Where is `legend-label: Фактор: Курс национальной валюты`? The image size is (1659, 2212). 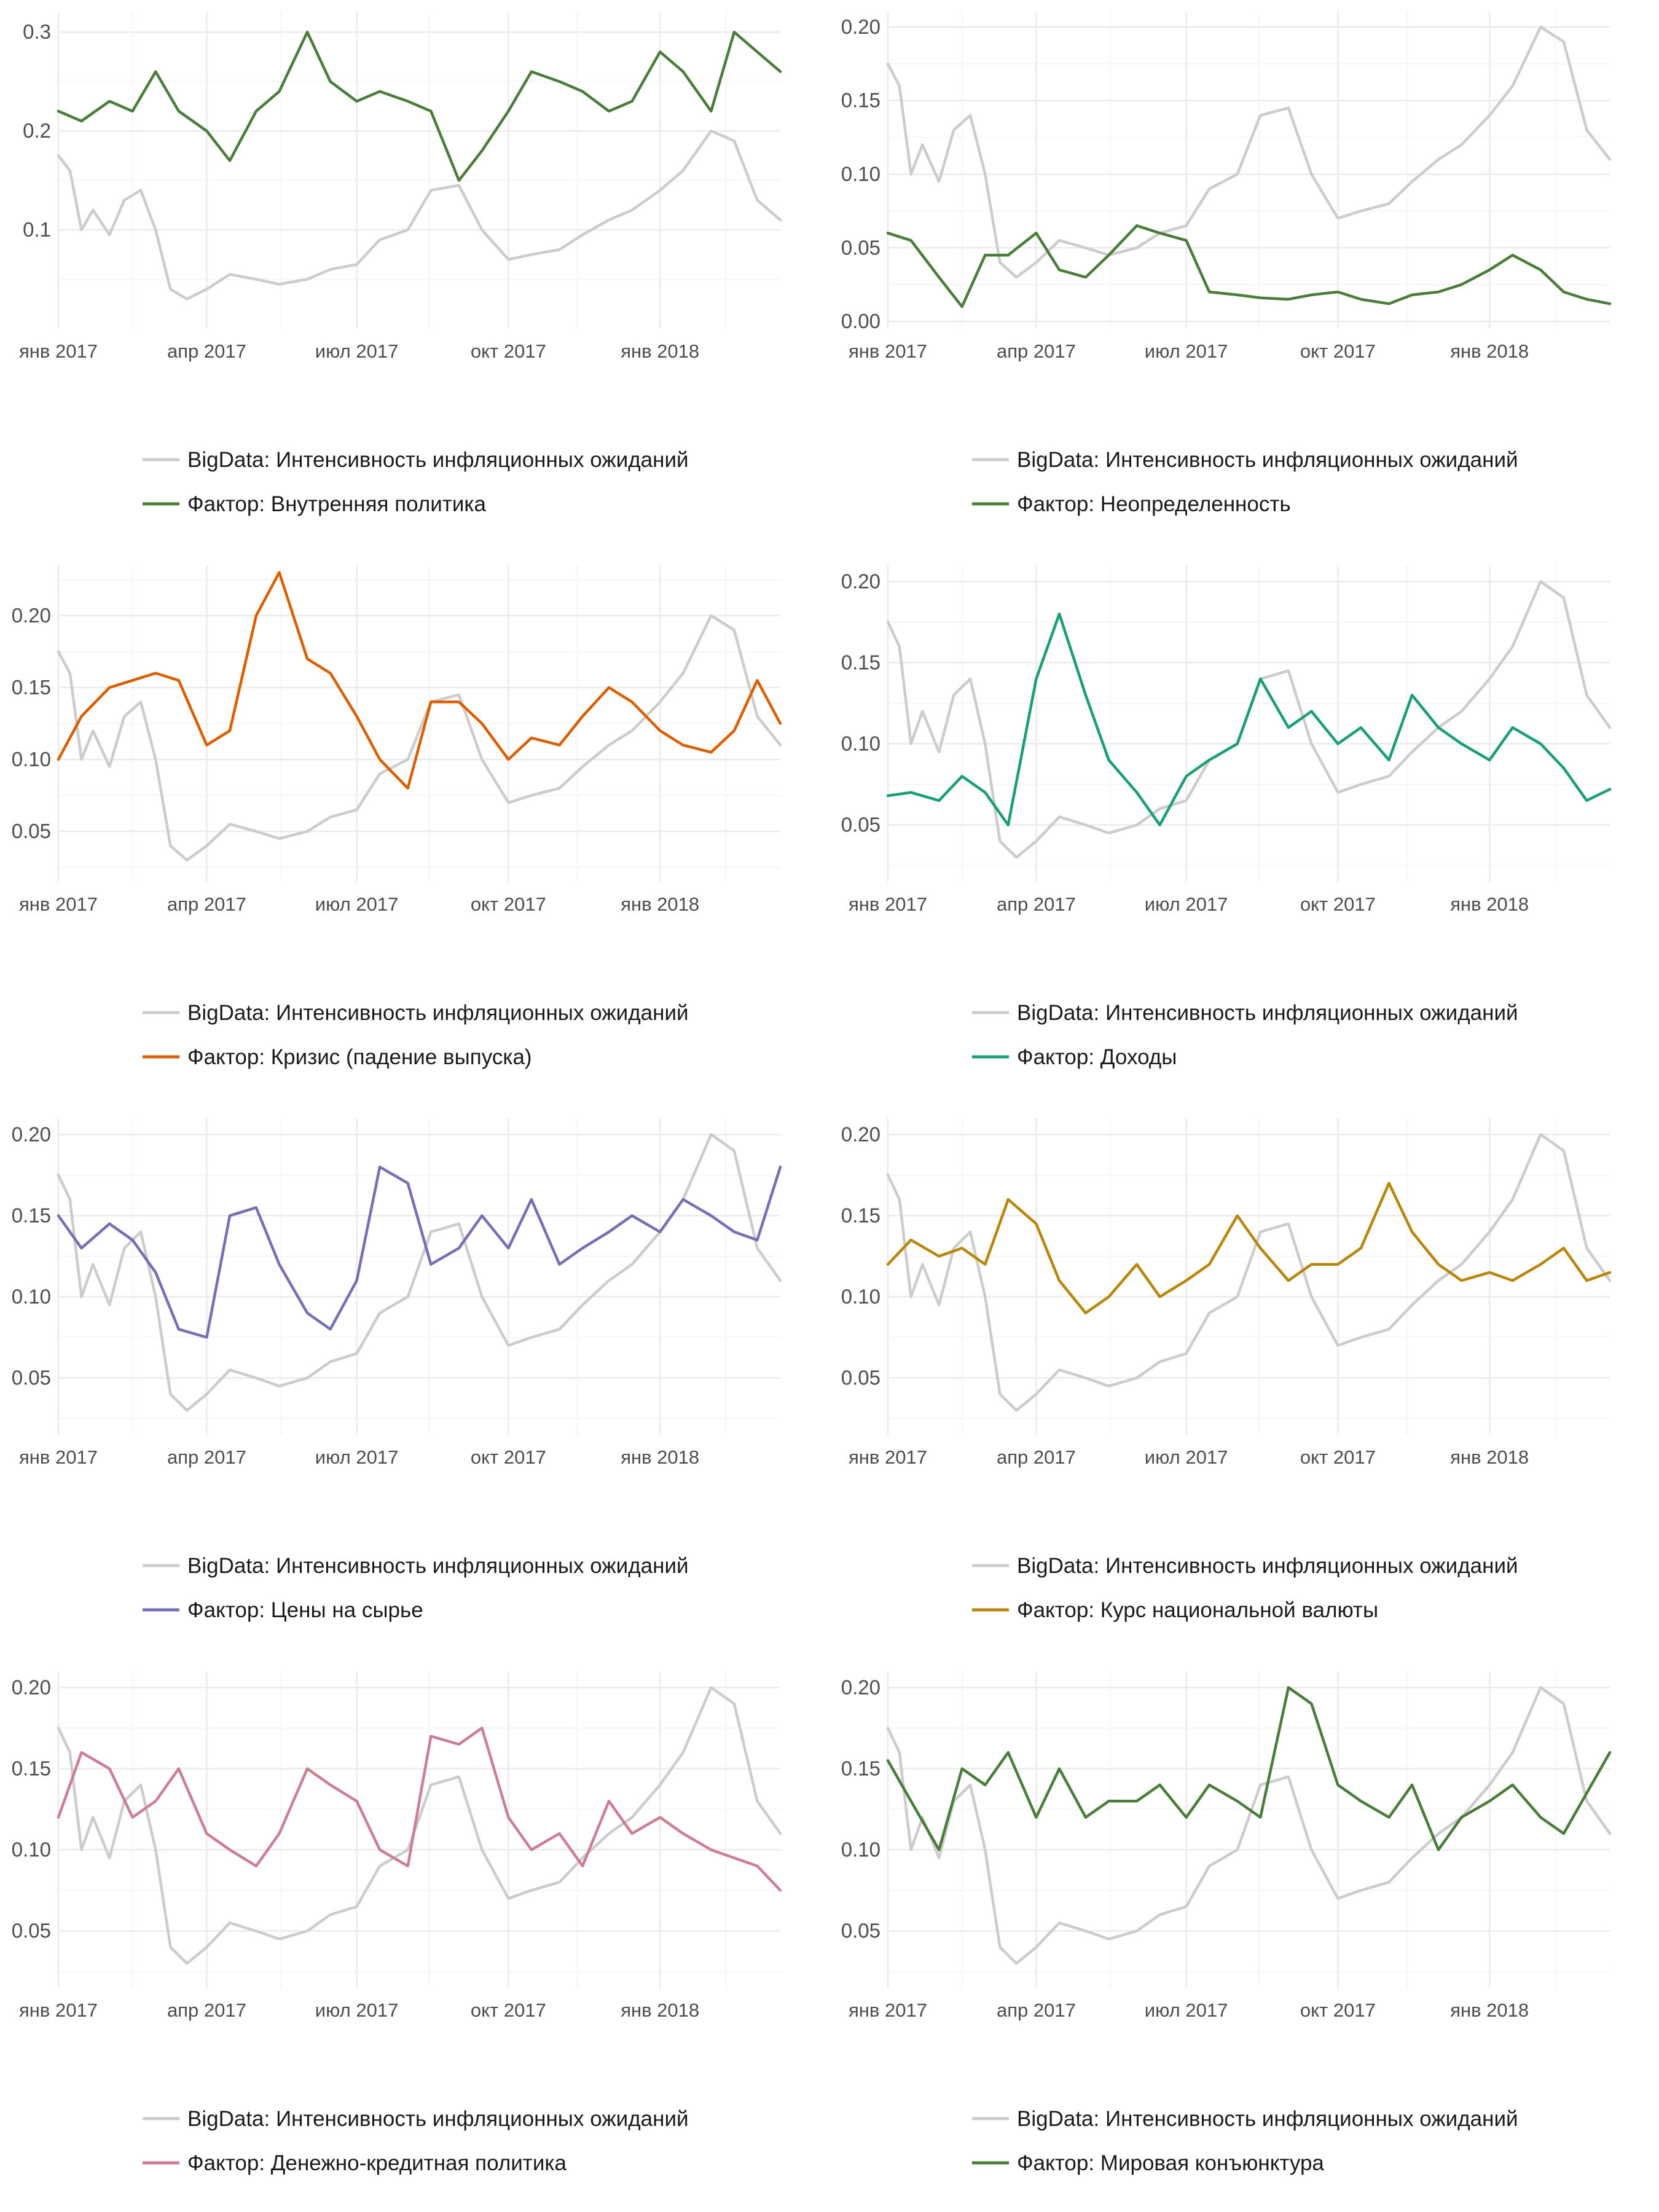
legend-label: Фактор: Курс национальной валюты is located at coordinates (1197, 1610).